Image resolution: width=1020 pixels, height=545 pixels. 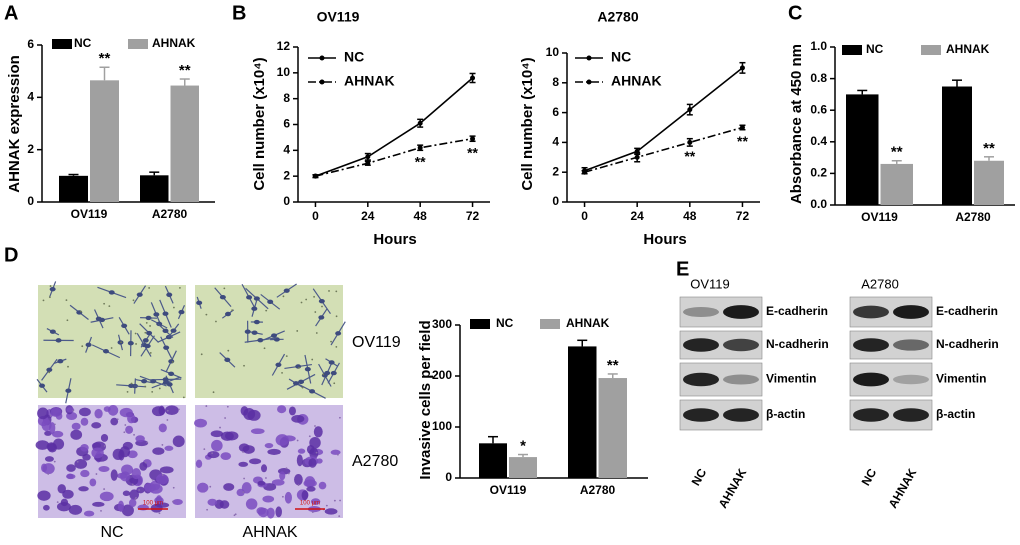 What do you see at coordinates (879, 217) in the screenshot?
I see `x-tick-label: OV119` at bounding box center [879, 217].